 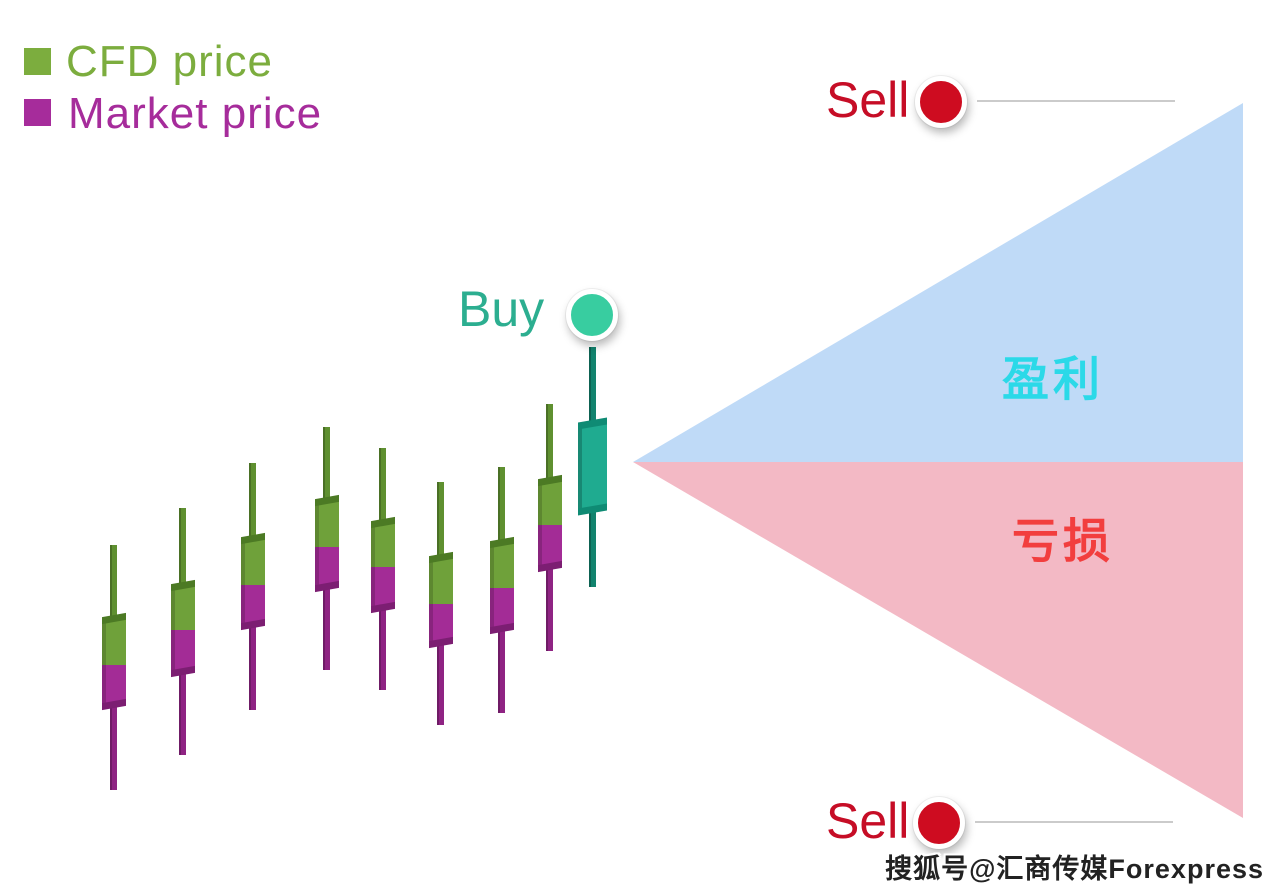 I want to click on sell-top-label: Sell, so click(x=868, y=100).